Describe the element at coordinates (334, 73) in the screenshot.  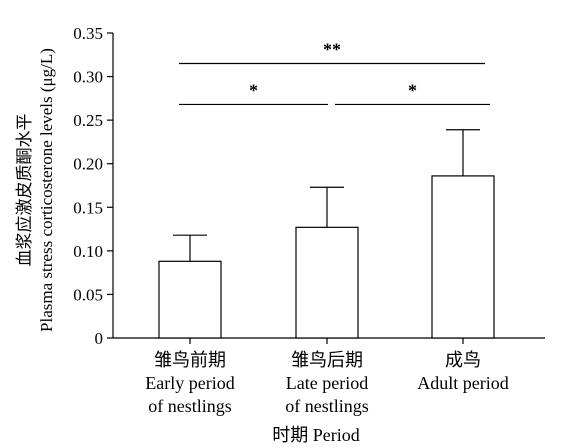
I see `significance-markers: *** *` at that location.